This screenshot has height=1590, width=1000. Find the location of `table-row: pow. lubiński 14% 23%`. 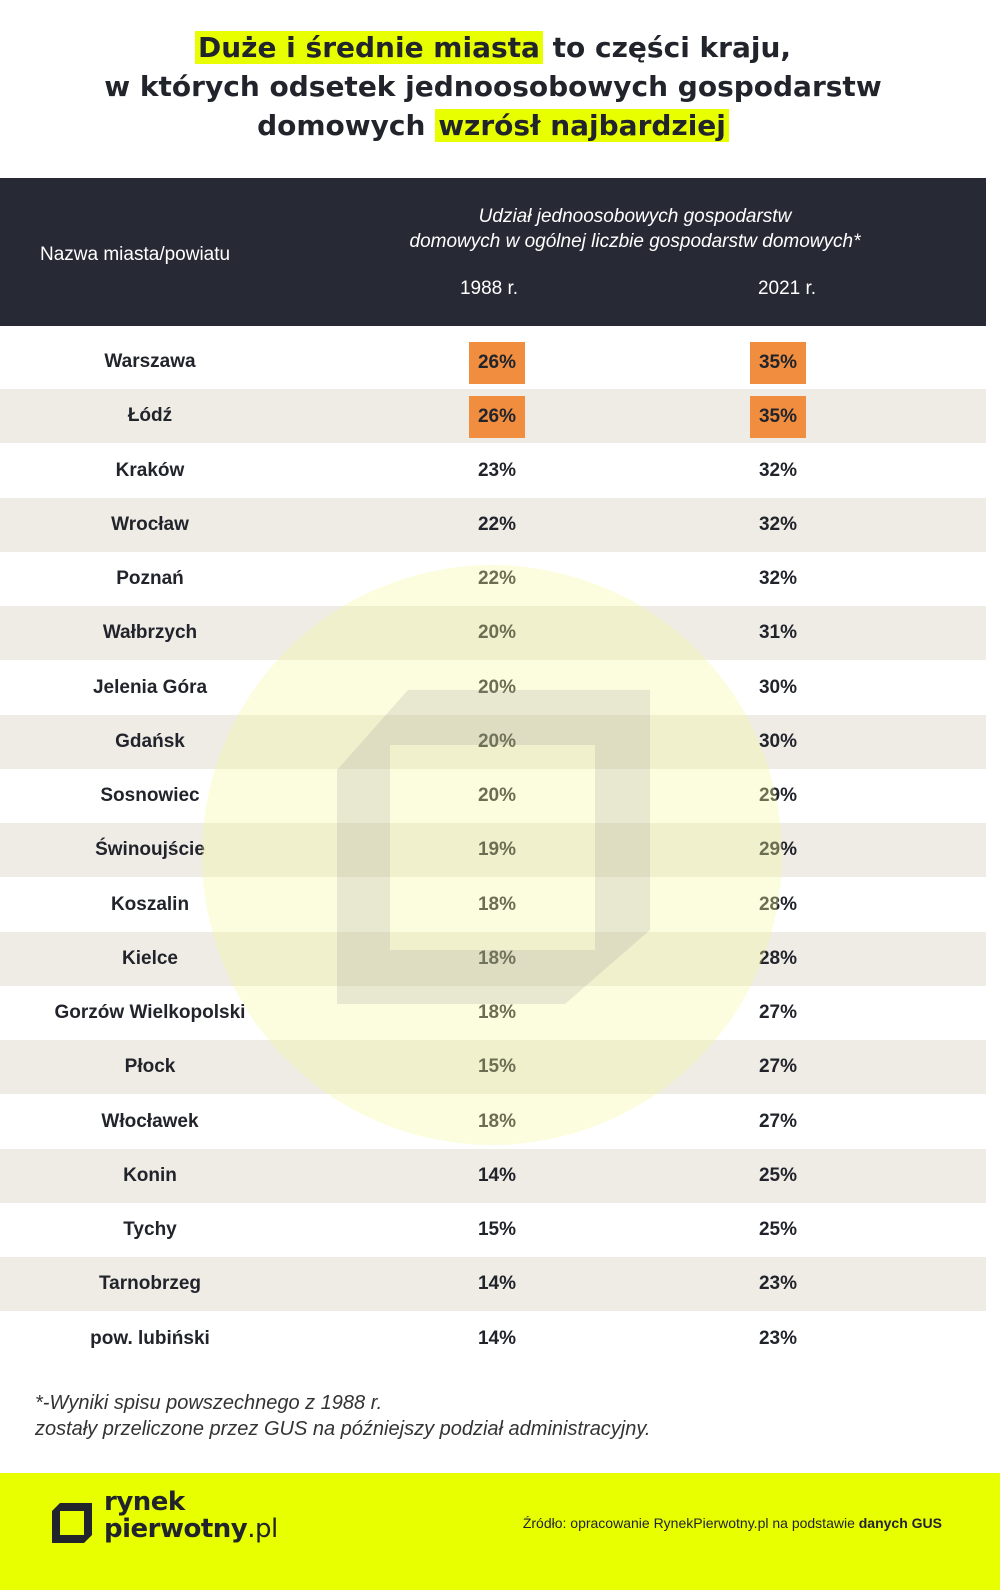

table-row: pow. lubiński 14% 23% is located at coordinates (493, 1339).